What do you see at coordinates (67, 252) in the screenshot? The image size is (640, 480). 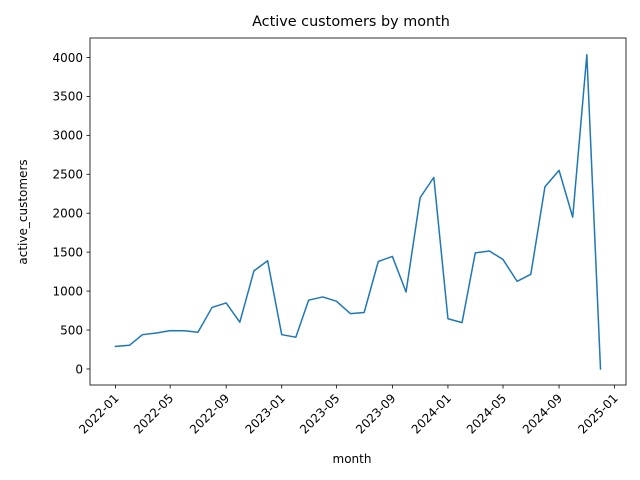 I see `y-tick-label: 1500` at bounding box center [67, 252].